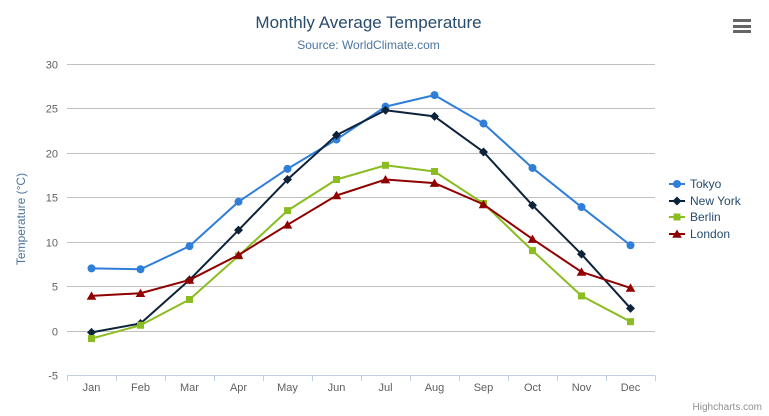 This screenshot has width=769, height=416. What do you see at coordinates (238, 230) in the screenshot?
I see `data-point-new-york-apr` at bounding box center [238, 230].